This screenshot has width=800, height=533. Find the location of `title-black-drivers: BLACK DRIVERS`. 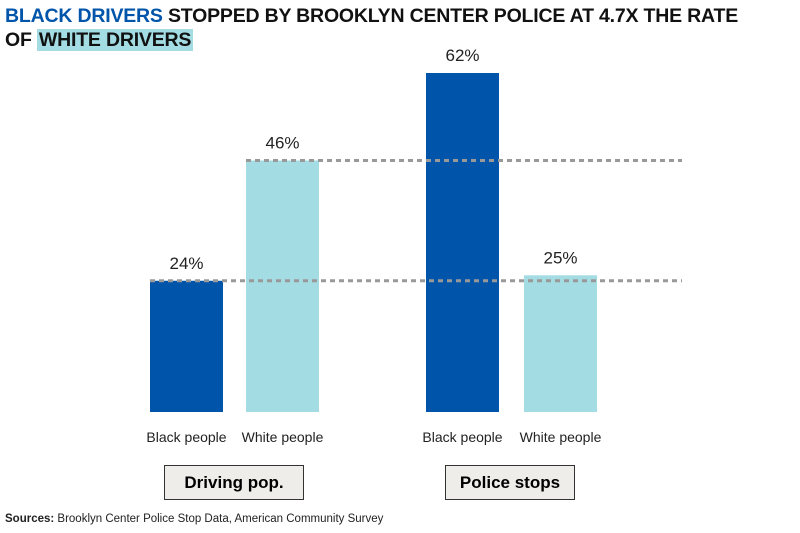

title-black-drivers: BLACK DRIVERS is located at coordinates (84, 16).